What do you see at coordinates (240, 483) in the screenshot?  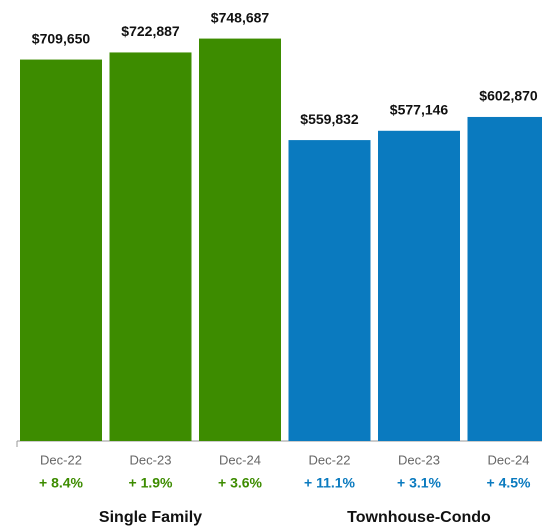 I see `change-label: + 3.6%` at bounding box center [240, 483].